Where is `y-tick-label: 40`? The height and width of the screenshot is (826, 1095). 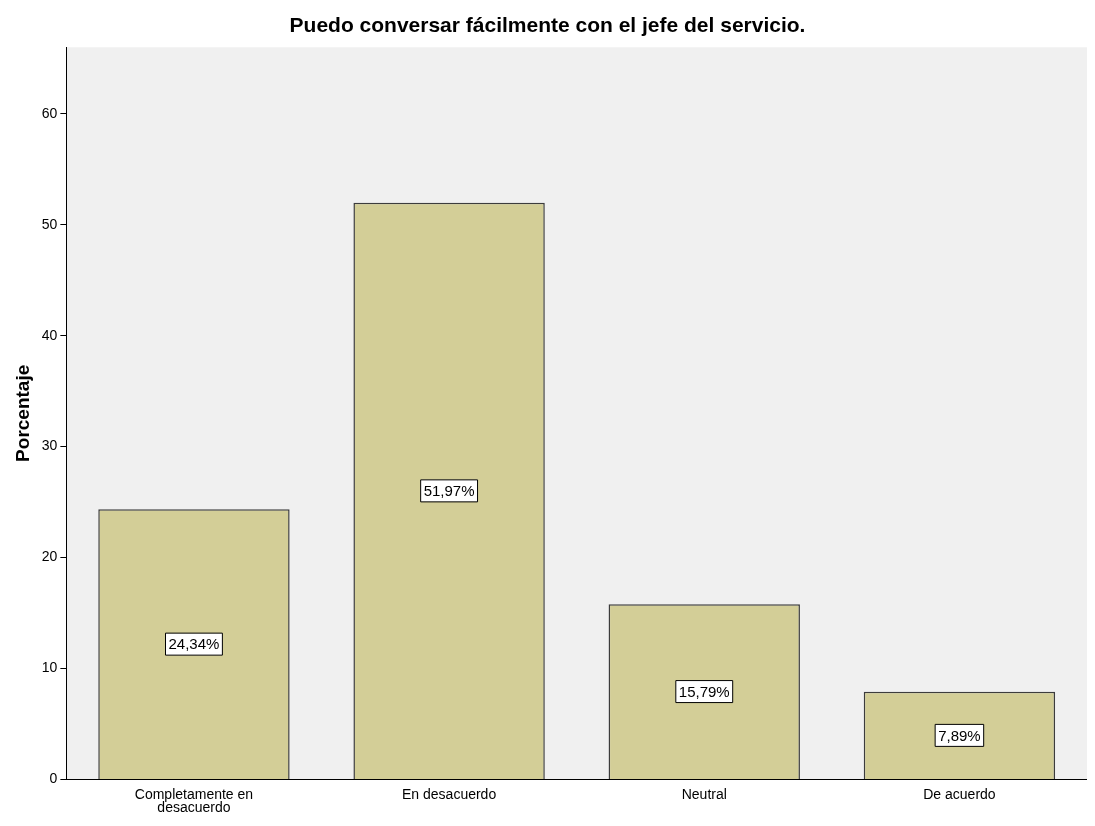
y-tick-label: 40 is located at coordinates (49, 334).